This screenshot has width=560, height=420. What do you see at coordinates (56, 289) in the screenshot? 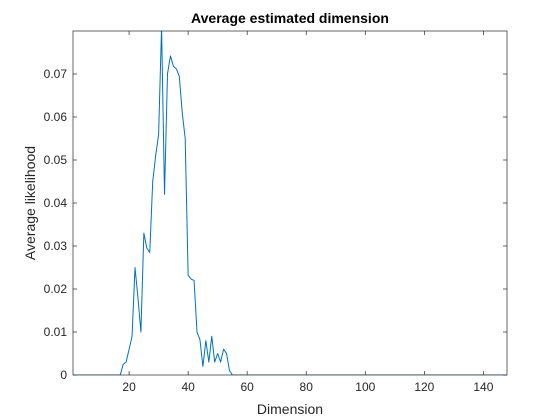
I see `y-tick-label: 0.02` at bounding box center [56, 289].